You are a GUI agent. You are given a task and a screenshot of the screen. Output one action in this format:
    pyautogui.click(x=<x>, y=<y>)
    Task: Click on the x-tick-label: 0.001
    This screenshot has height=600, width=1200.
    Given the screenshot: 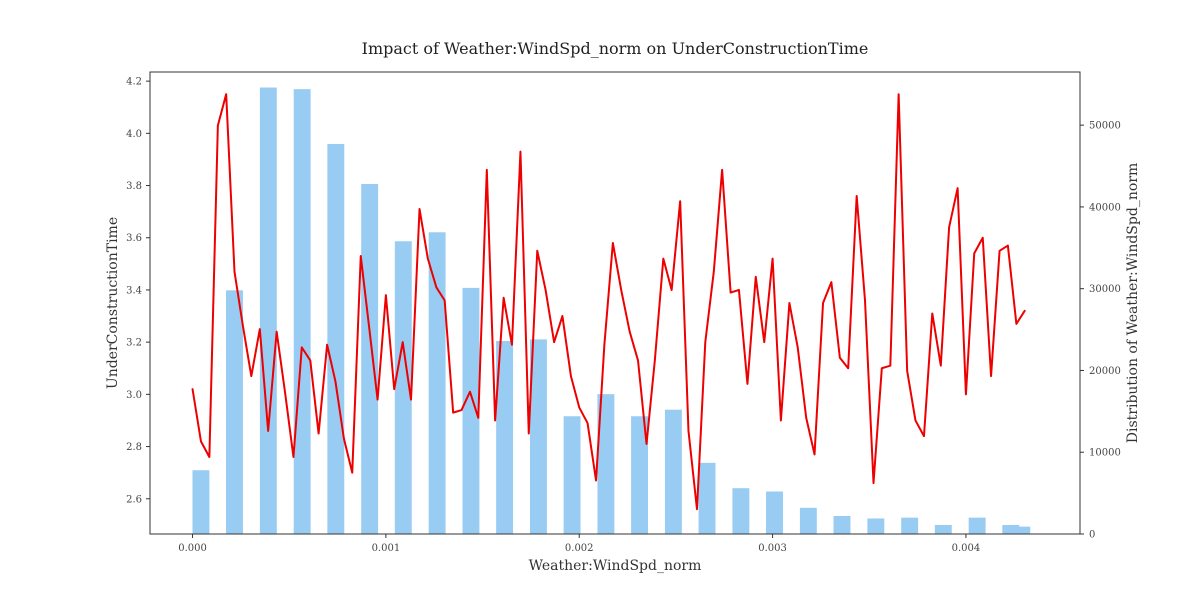 What is the action you would take?
    pyautogui.click(x=386, y=548)
    